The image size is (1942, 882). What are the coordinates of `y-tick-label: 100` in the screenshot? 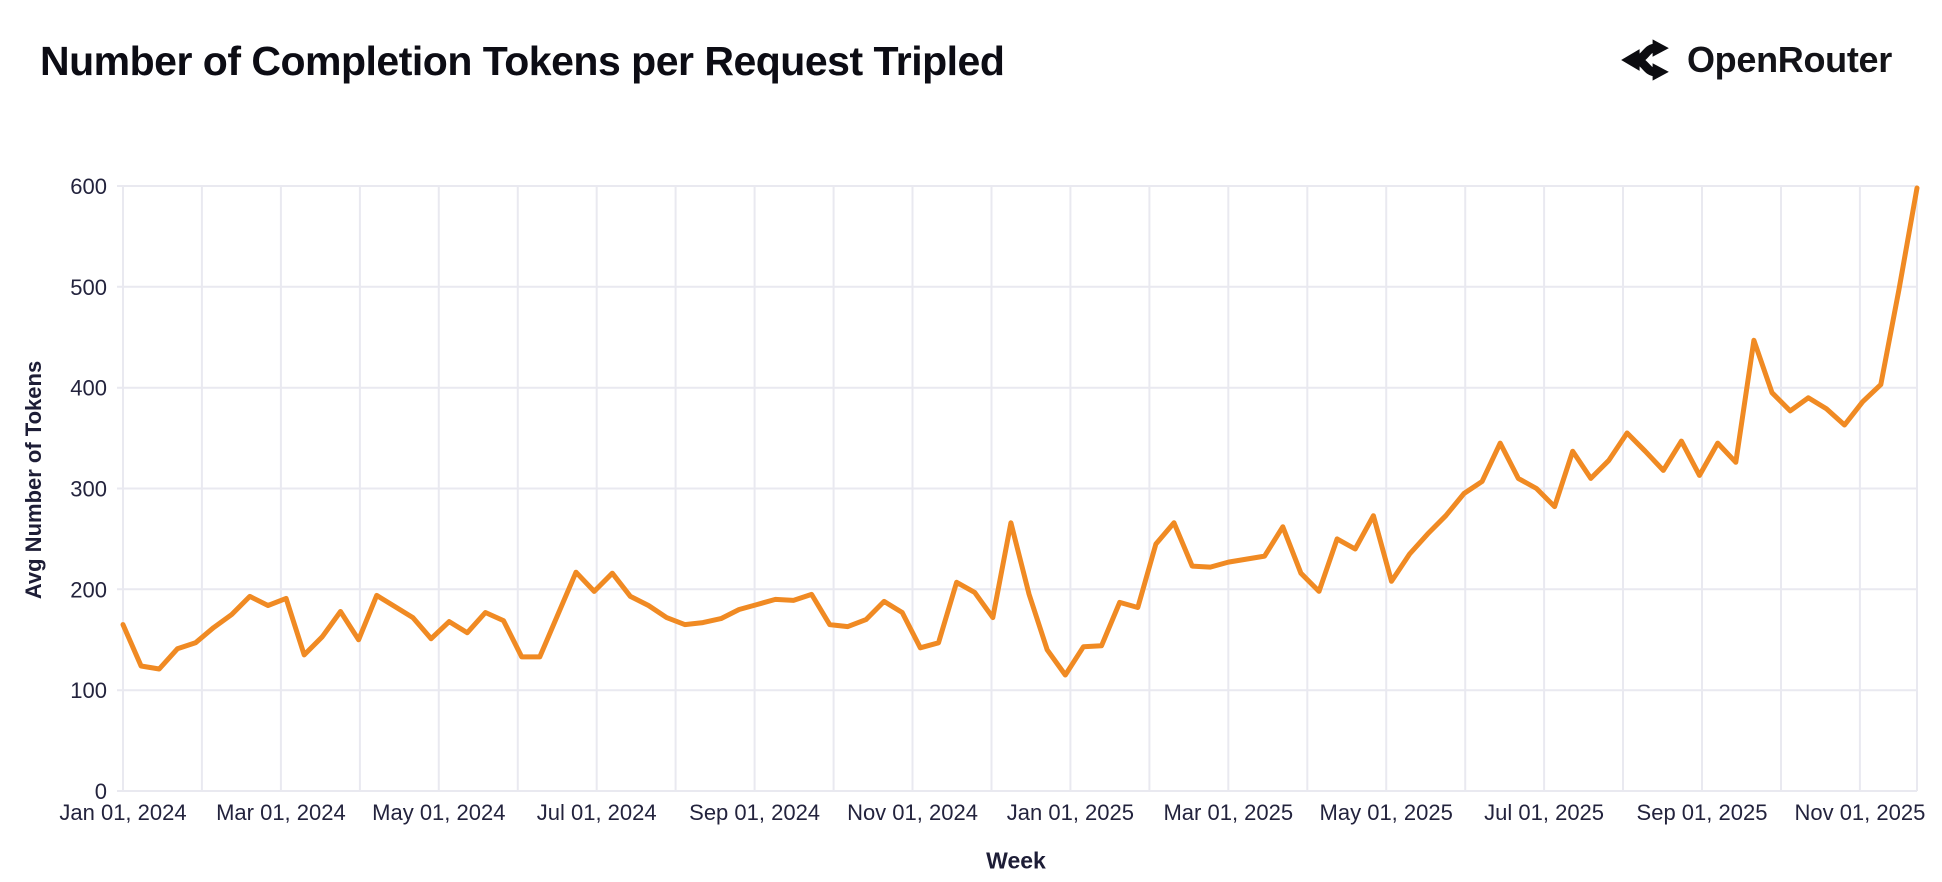 It's located at (88, 690).